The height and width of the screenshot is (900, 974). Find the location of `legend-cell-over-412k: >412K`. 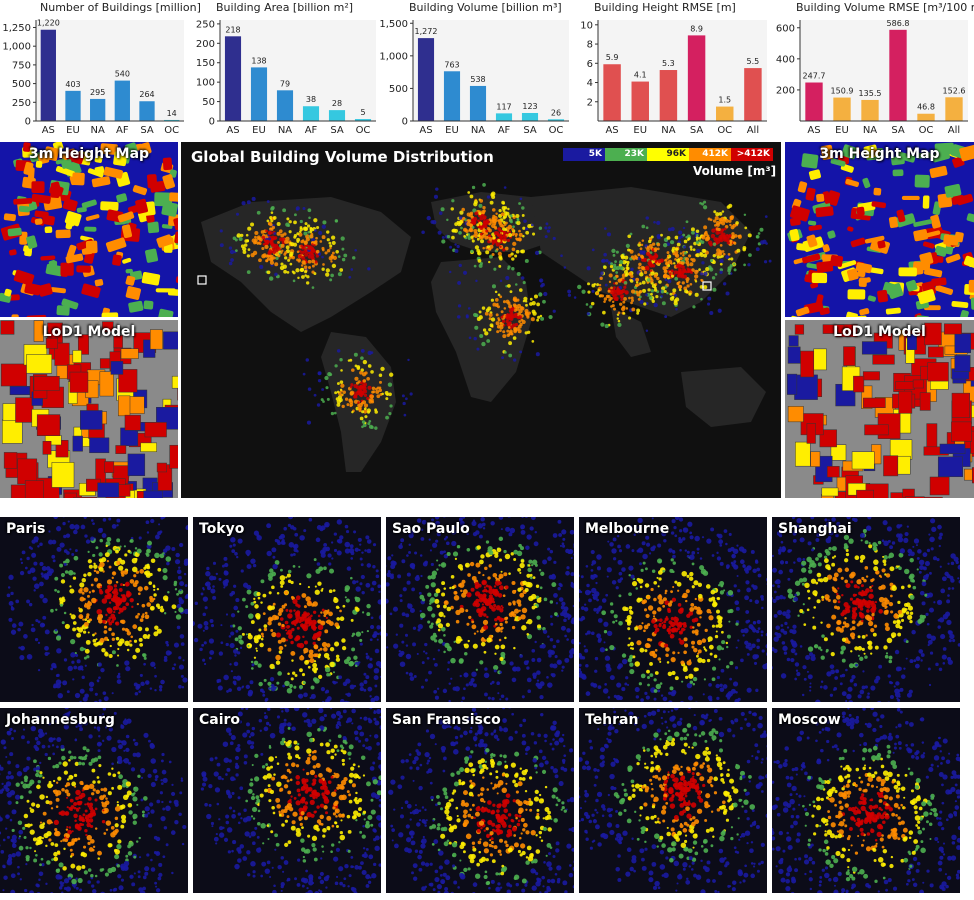

legend-cell-over-412k: >412K is located at coordinates (752, 154).